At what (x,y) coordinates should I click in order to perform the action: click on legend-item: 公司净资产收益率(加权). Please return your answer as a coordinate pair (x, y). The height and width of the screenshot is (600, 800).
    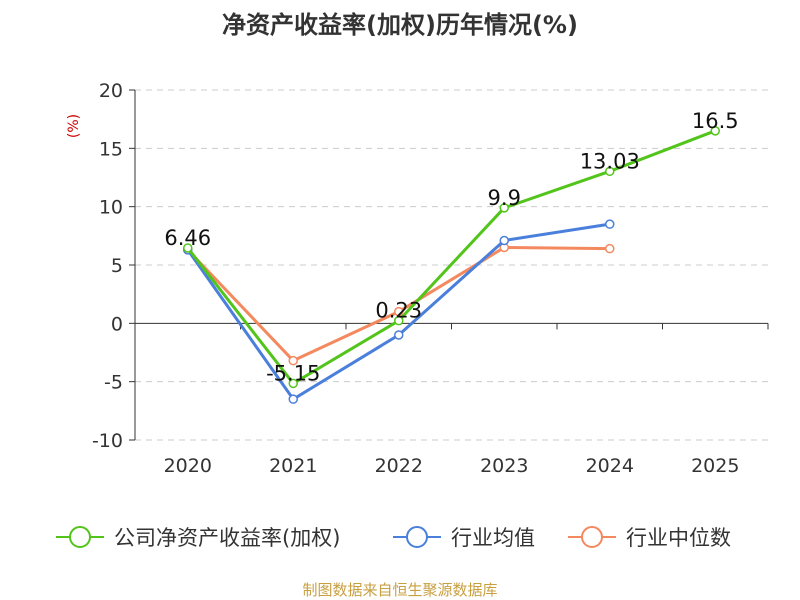
    Looking at the image, I should click on (198, 538).